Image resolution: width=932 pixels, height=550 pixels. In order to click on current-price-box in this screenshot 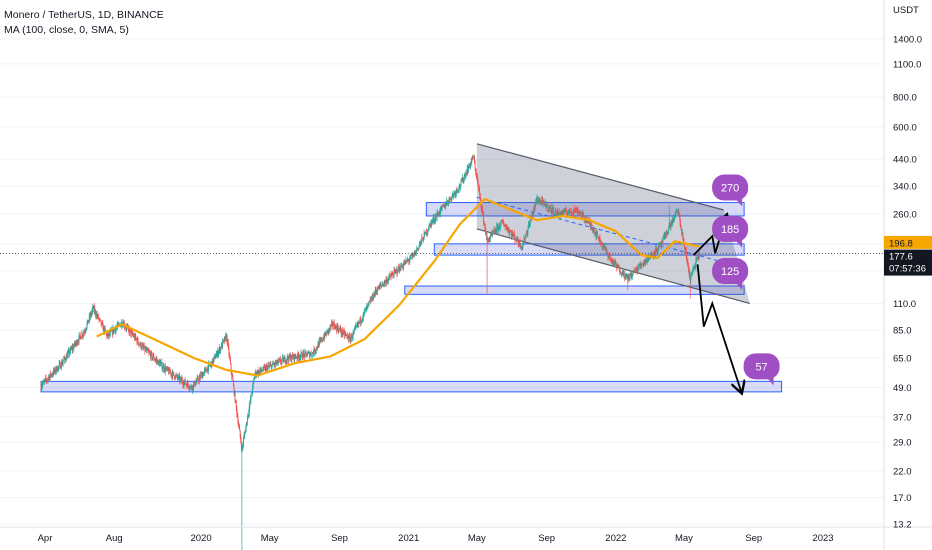, I will do `click(908, 262)`.